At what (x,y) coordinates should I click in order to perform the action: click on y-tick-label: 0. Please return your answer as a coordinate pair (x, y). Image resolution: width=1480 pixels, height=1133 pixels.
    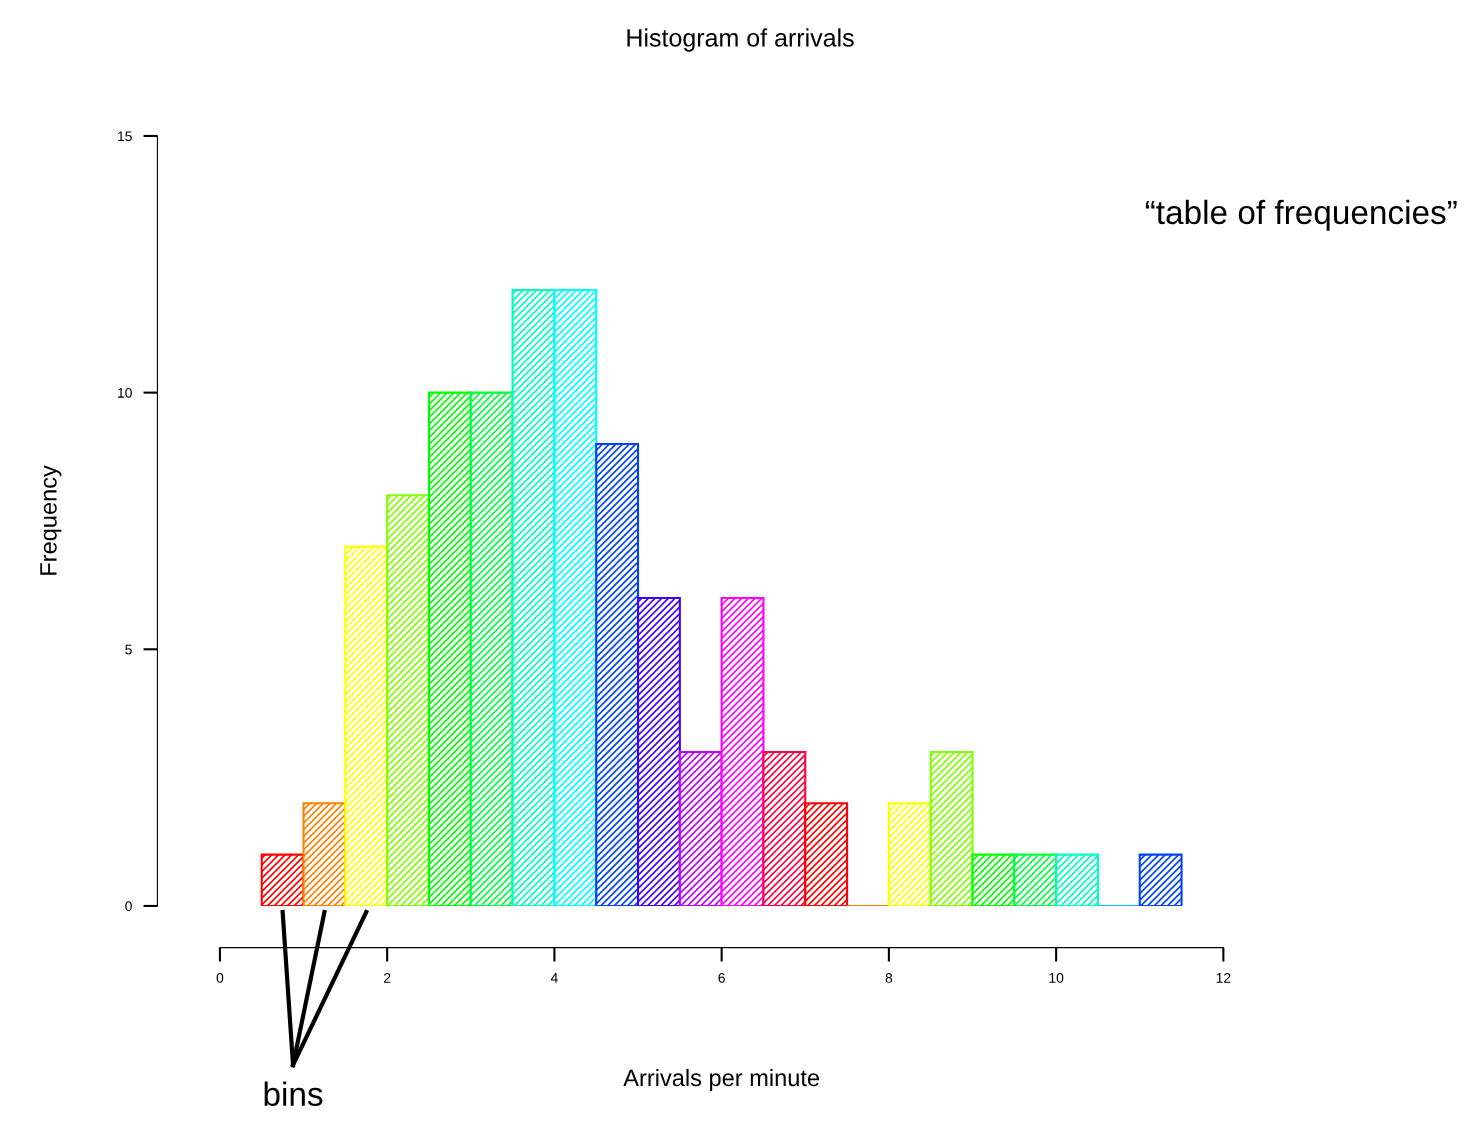
    Looking at the image, I should click on (128, 906).